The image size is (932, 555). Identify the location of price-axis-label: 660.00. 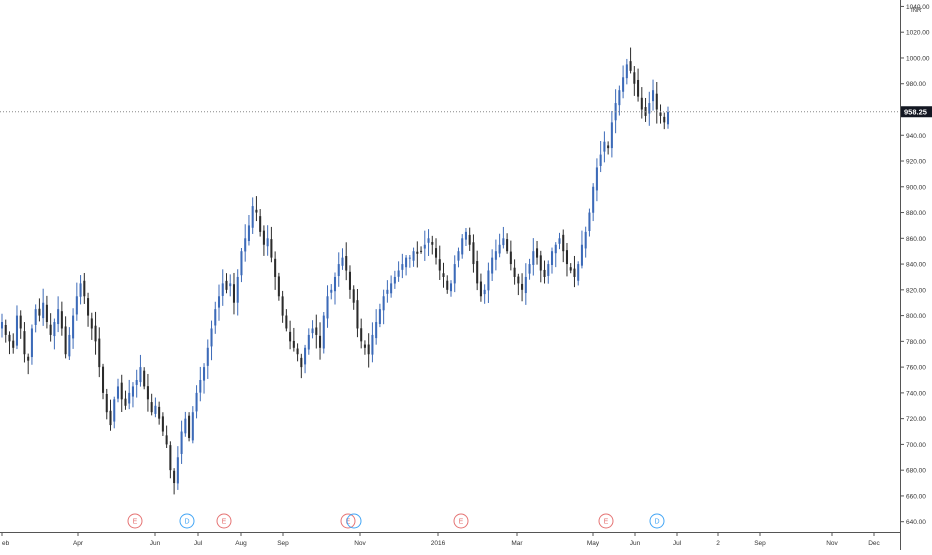
(916, 496).